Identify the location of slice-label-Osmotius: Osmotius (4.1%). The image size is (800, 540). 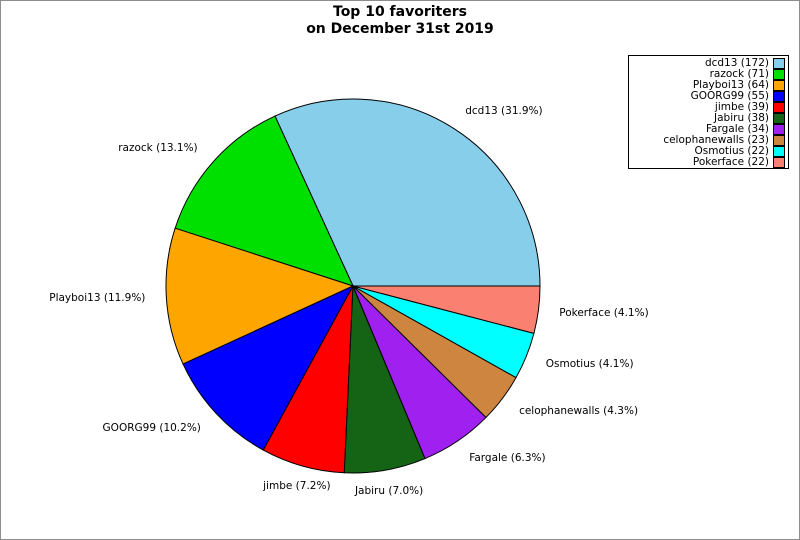
(589, 363).